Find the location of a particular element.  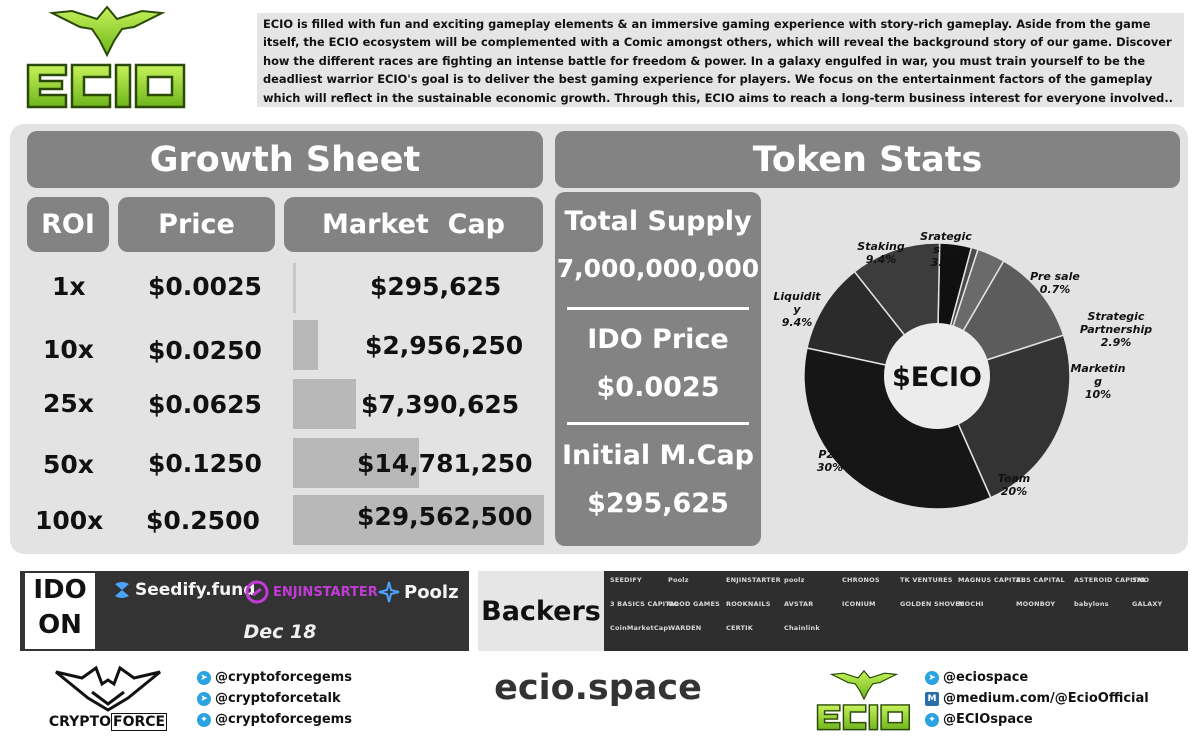

backer-logo: poolz is located at coordinates (794, 580).